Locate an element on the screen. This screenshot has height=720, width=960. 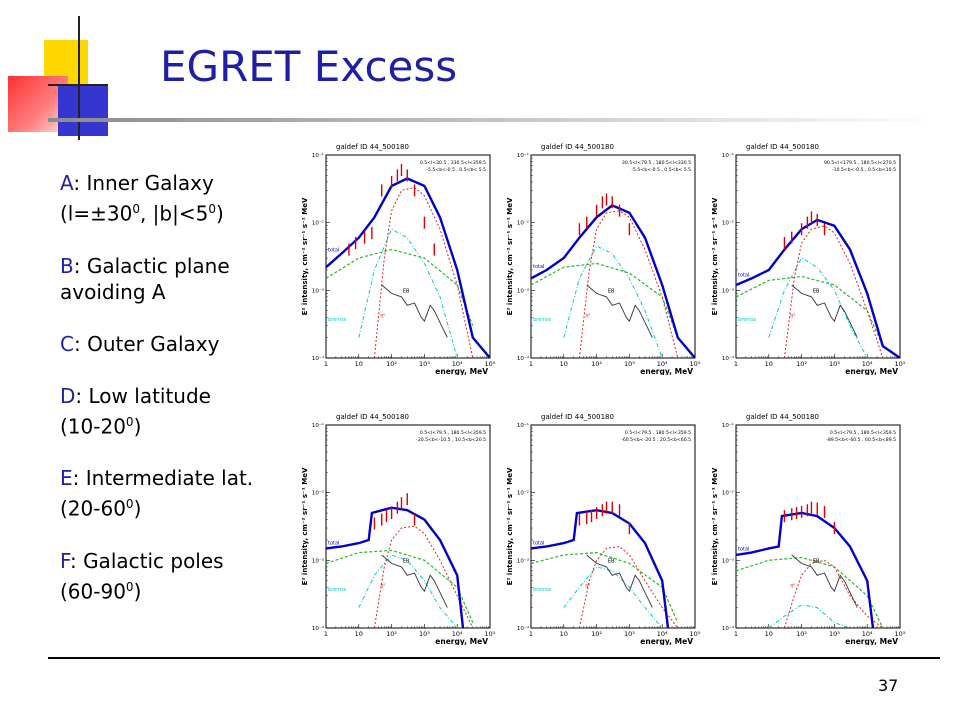
legend-entry-d: D: Low latitude (10-200) is located at coordinates (135, 411).